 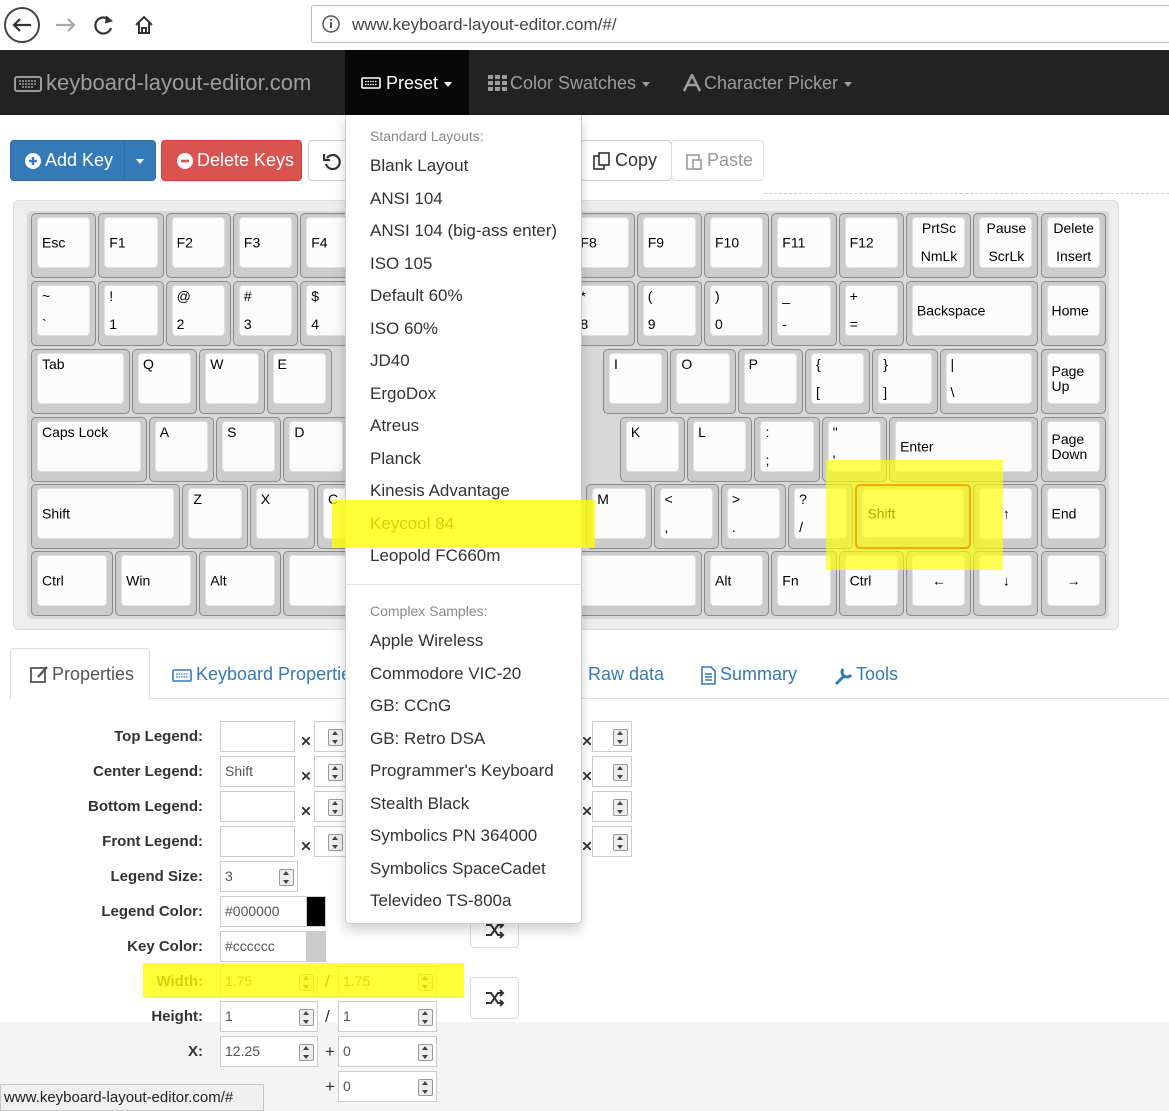 What do you see at coordinates (1073, 313) in the screenshot?
I see `key: Home` at bounding box center [1073, 313].